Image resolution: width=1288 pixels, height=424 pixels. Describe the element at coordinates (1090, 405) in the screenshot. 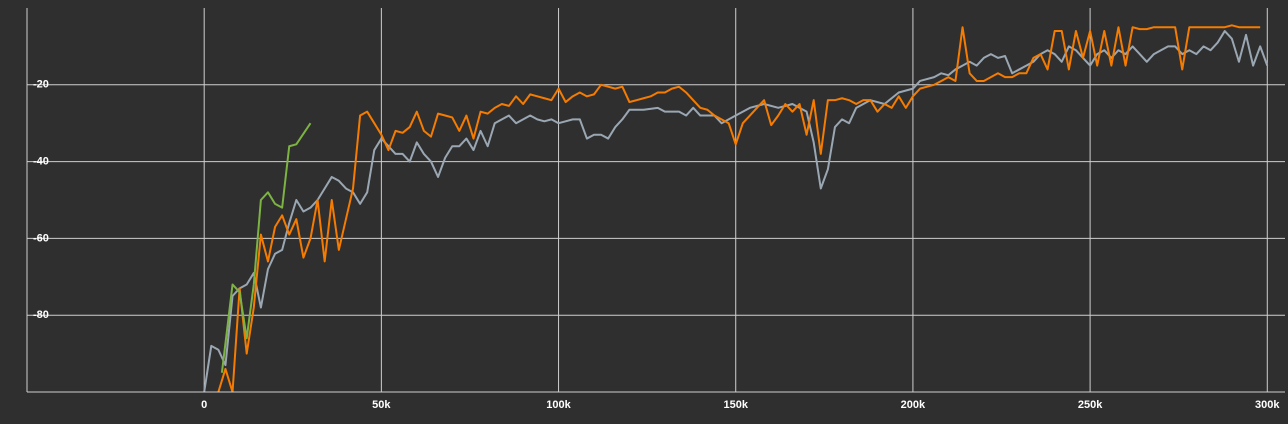

I see `x-tick-label: 250k` at that location.